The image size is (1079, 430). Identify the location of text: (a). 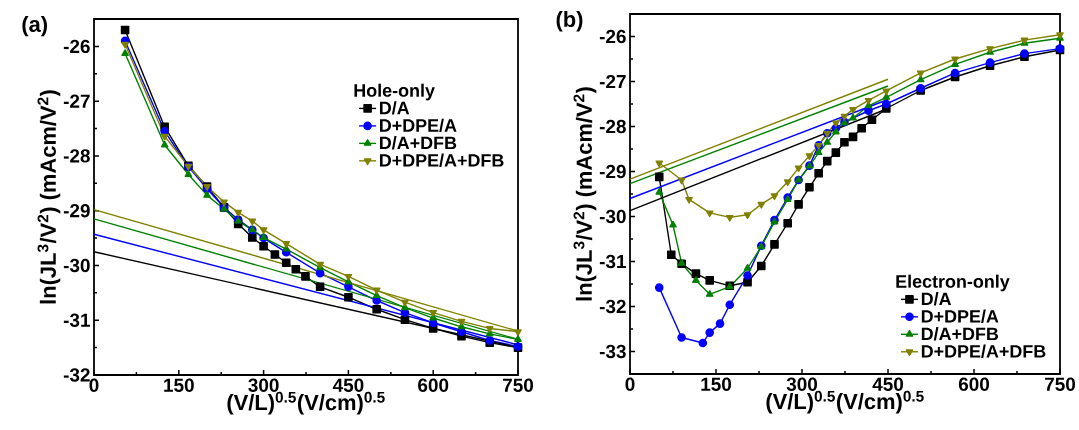
(34, 26).